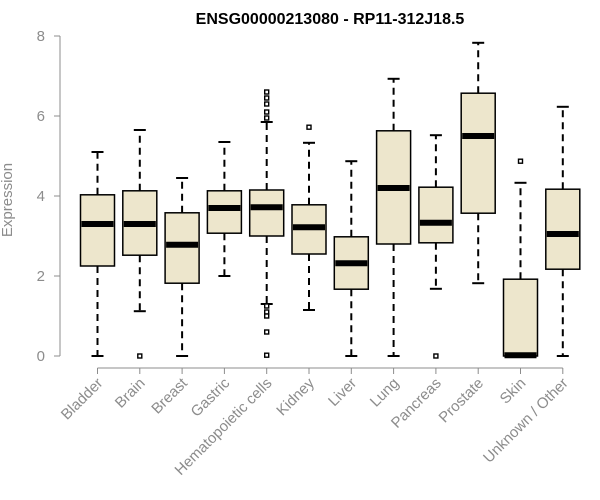 Image resolution: width=600 pixels, height=500 pixels. I want to click on box-breast, so click(182, 267).